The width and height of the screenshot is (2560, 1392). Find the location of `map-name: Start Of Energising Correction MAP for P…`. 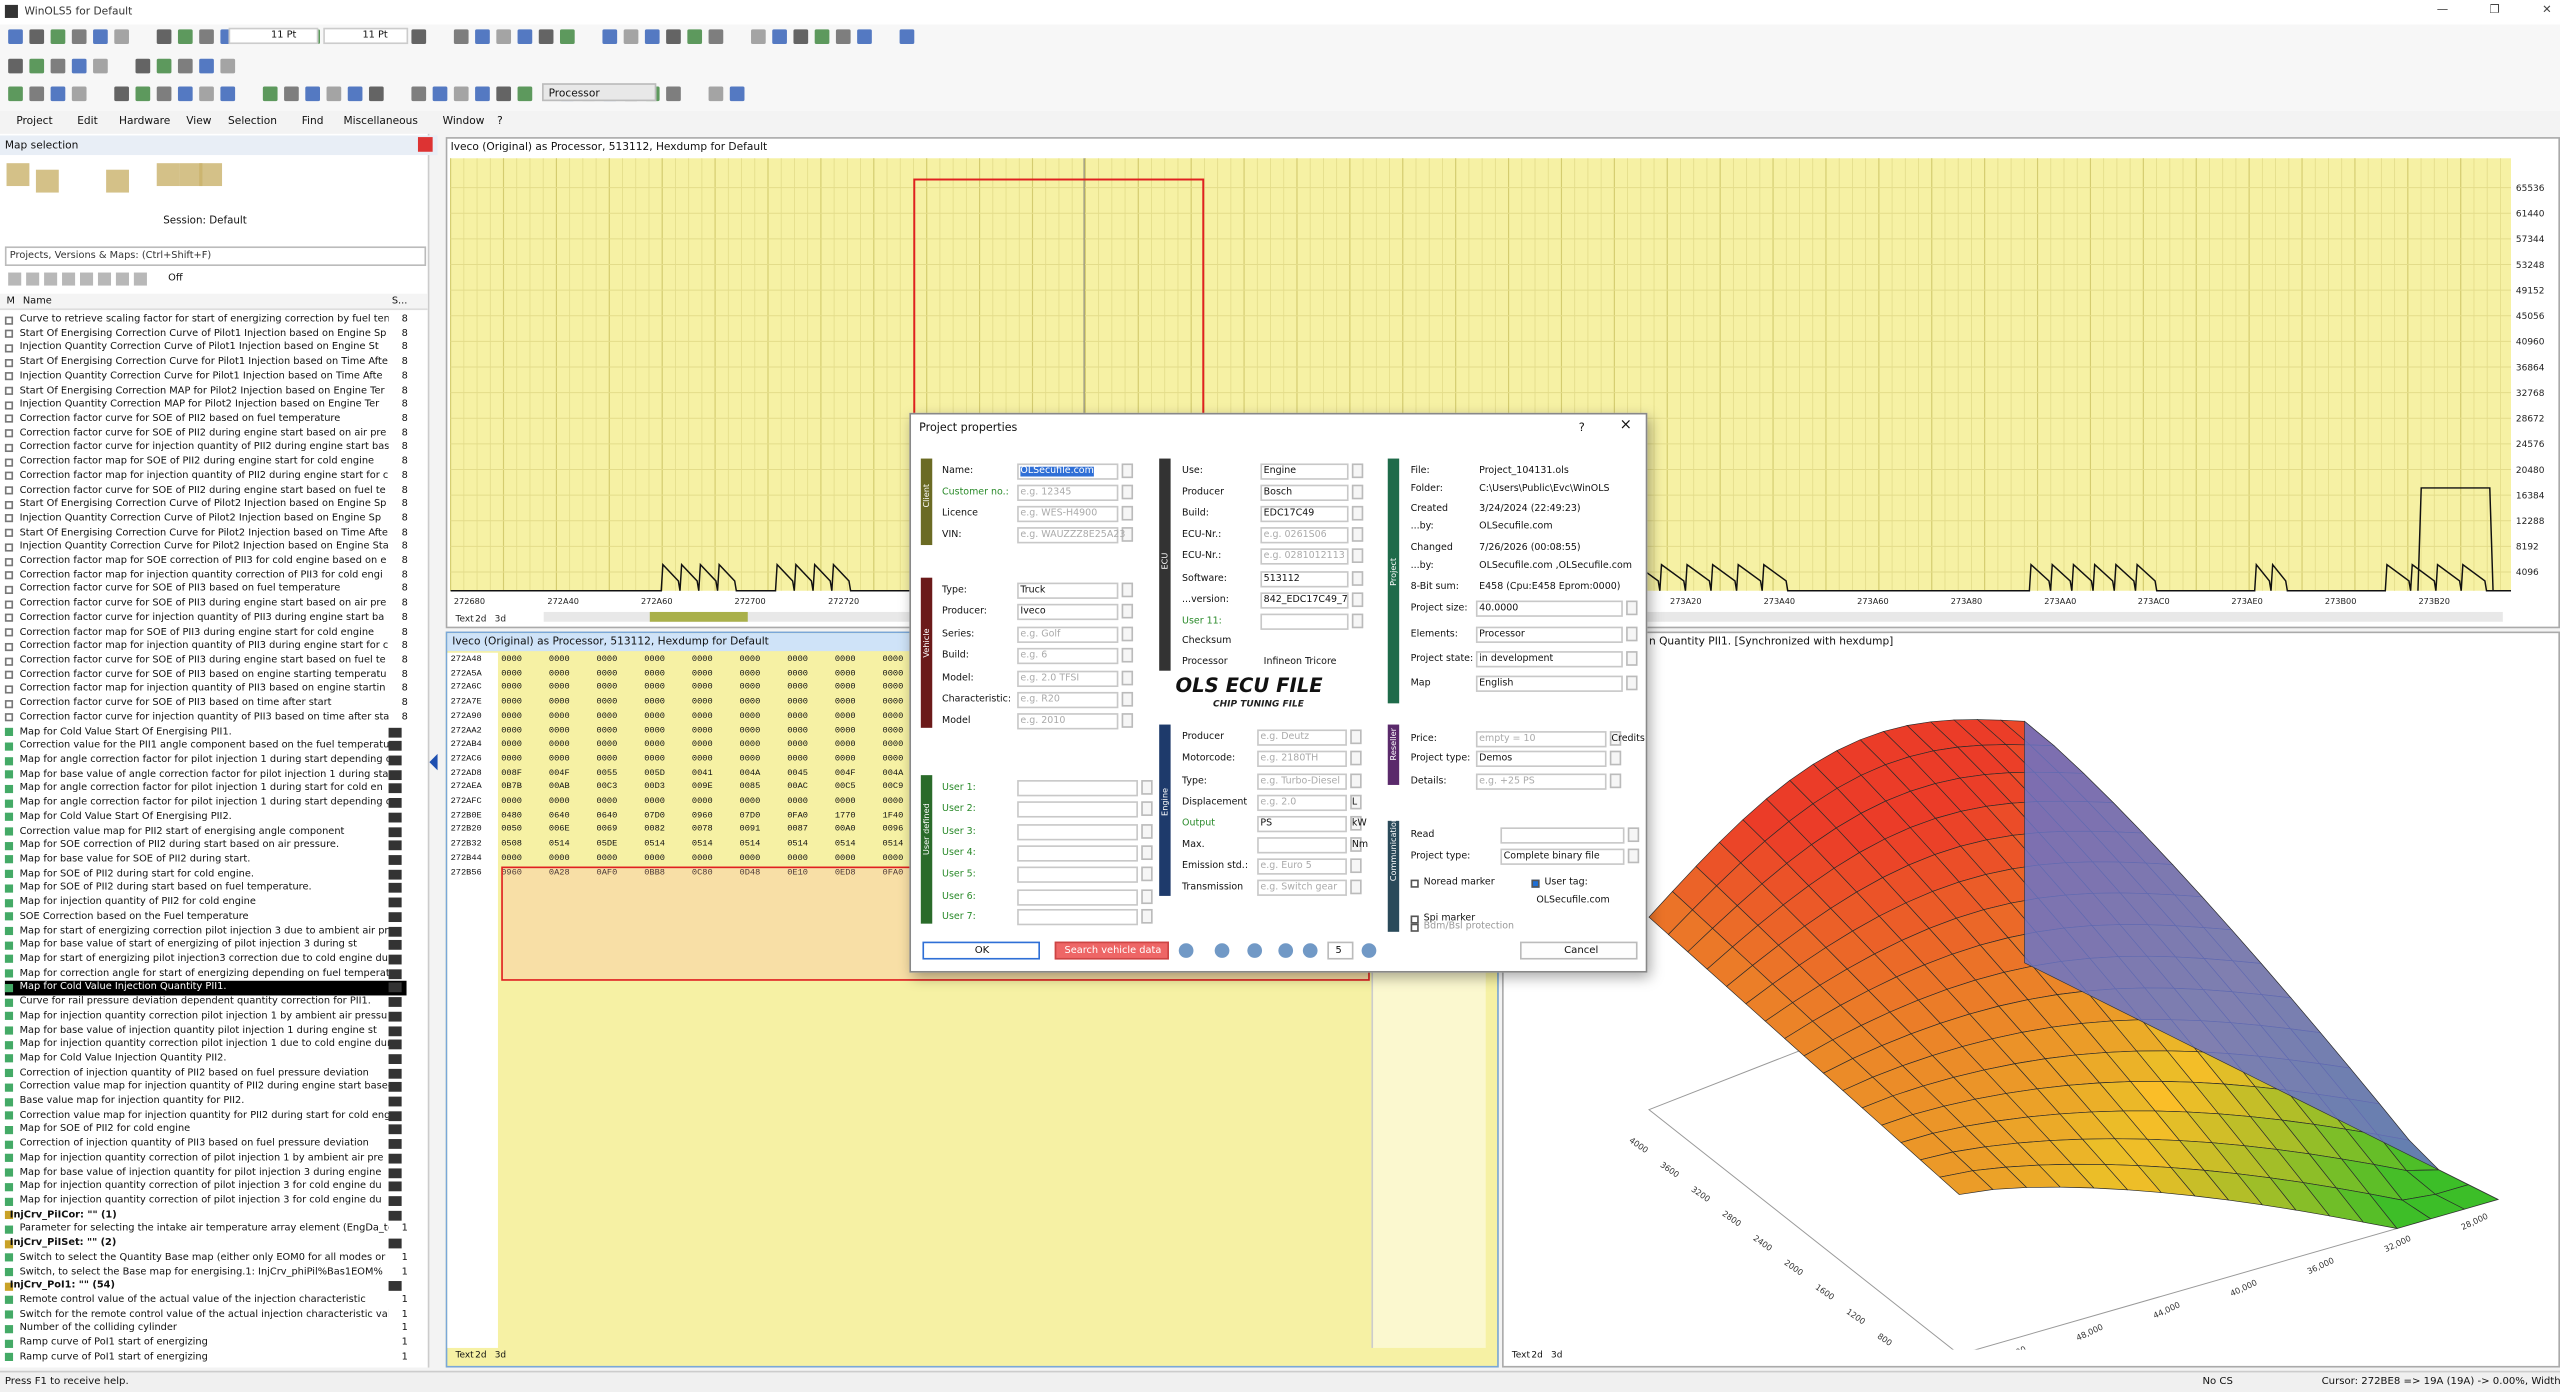

map-name: Start Of Energising Correction MAP for P… is located at coordinates (202, 390).